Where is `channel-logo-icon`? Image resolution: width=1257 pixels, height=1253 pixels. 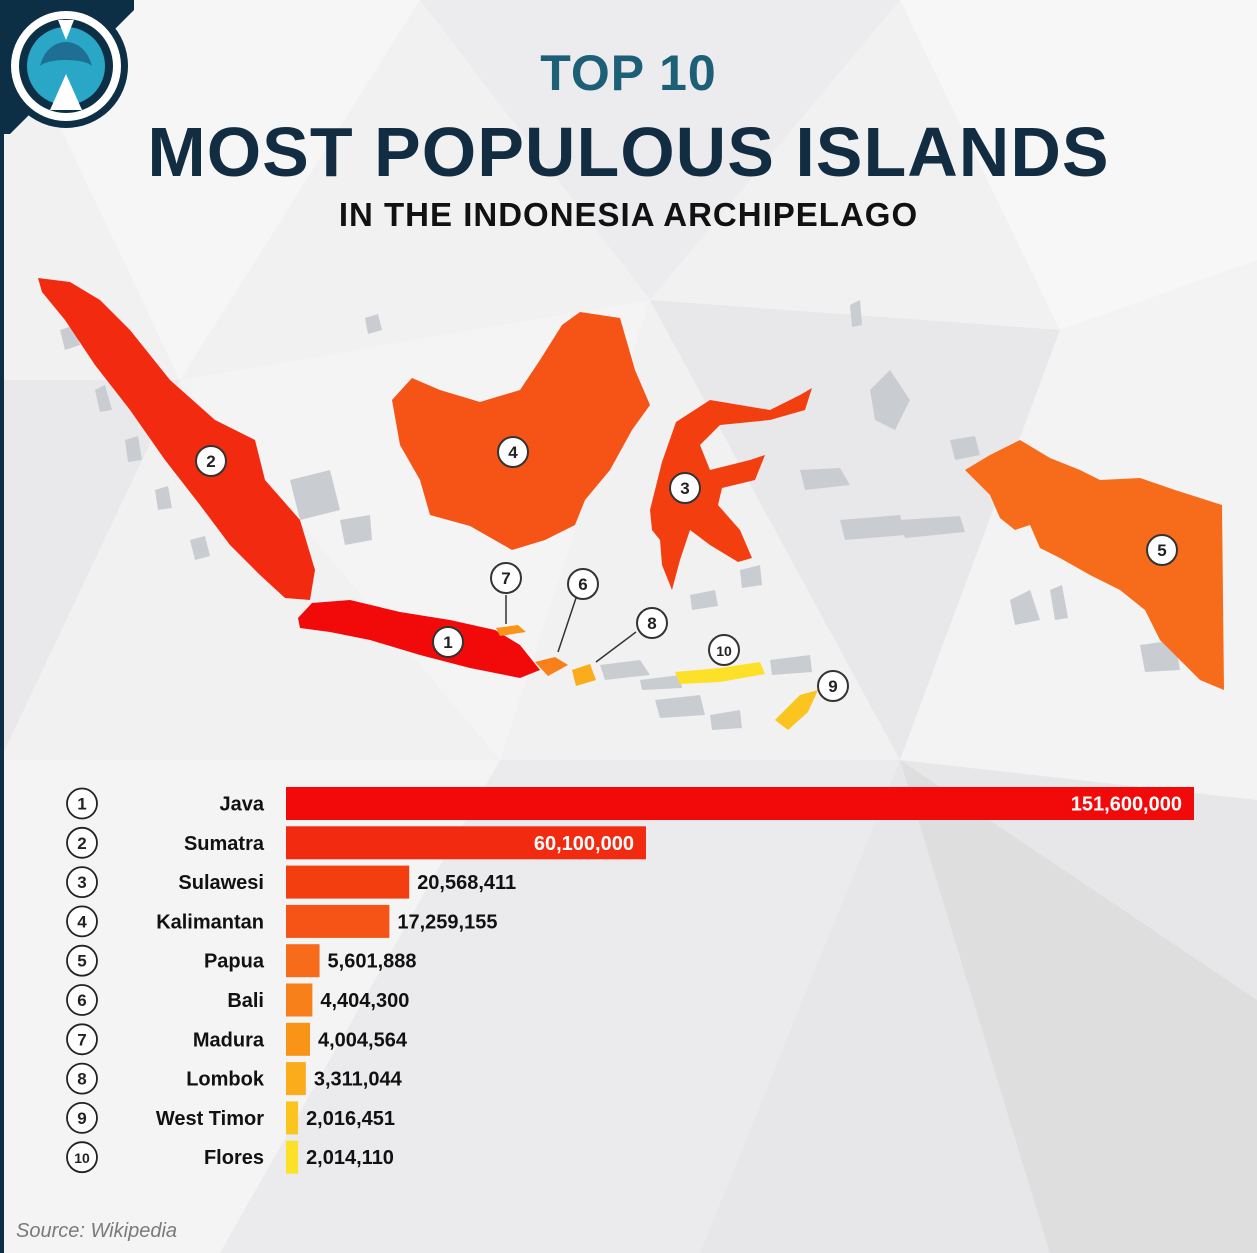 channel-logo-icon is located at coordinates (67, 67).